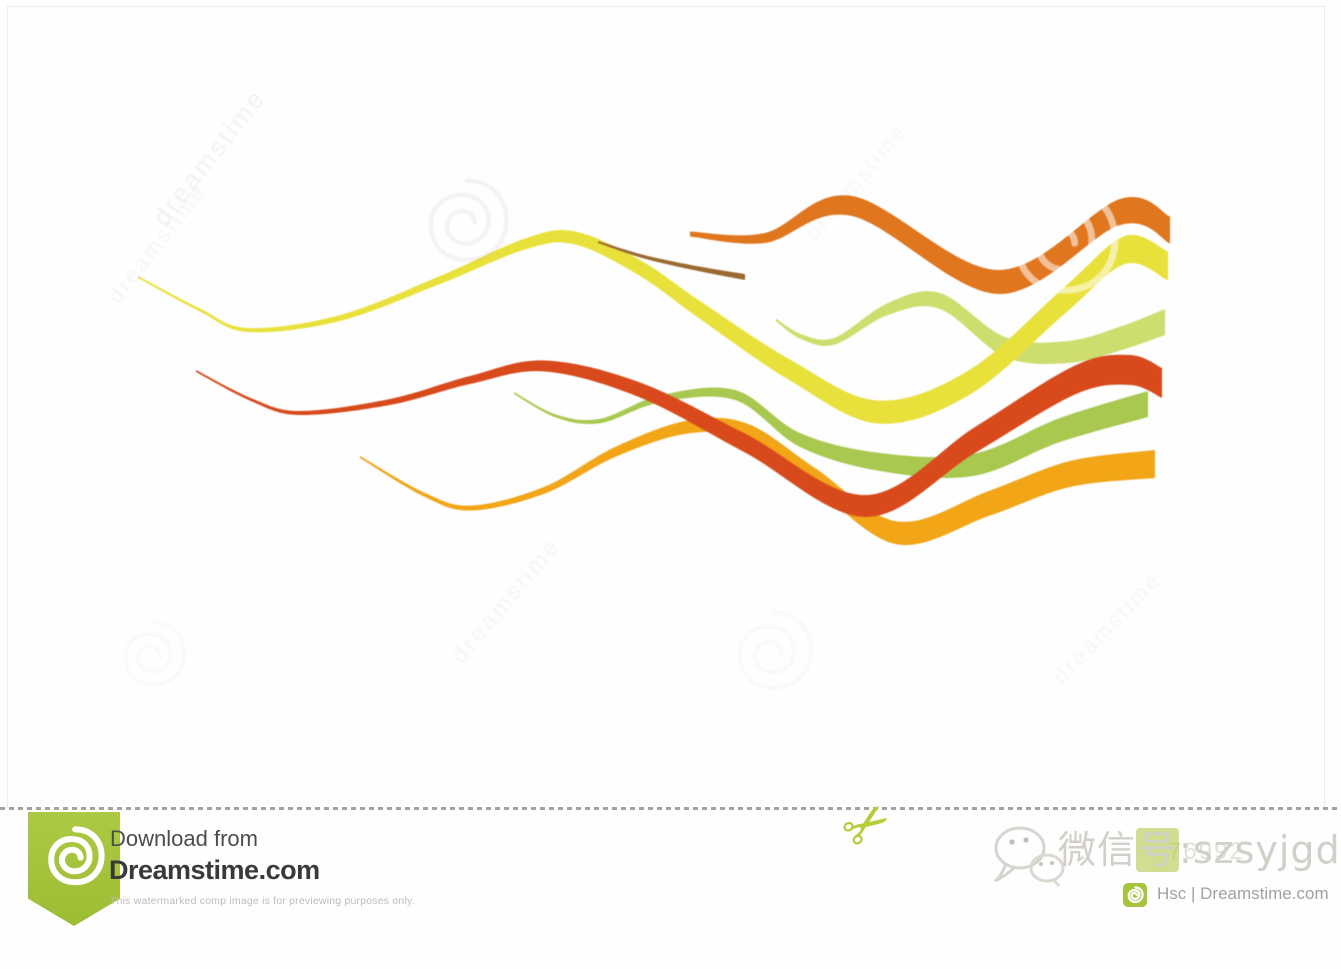  I want to click on wechat-id-prefix: 微信, so click(1097, 850).